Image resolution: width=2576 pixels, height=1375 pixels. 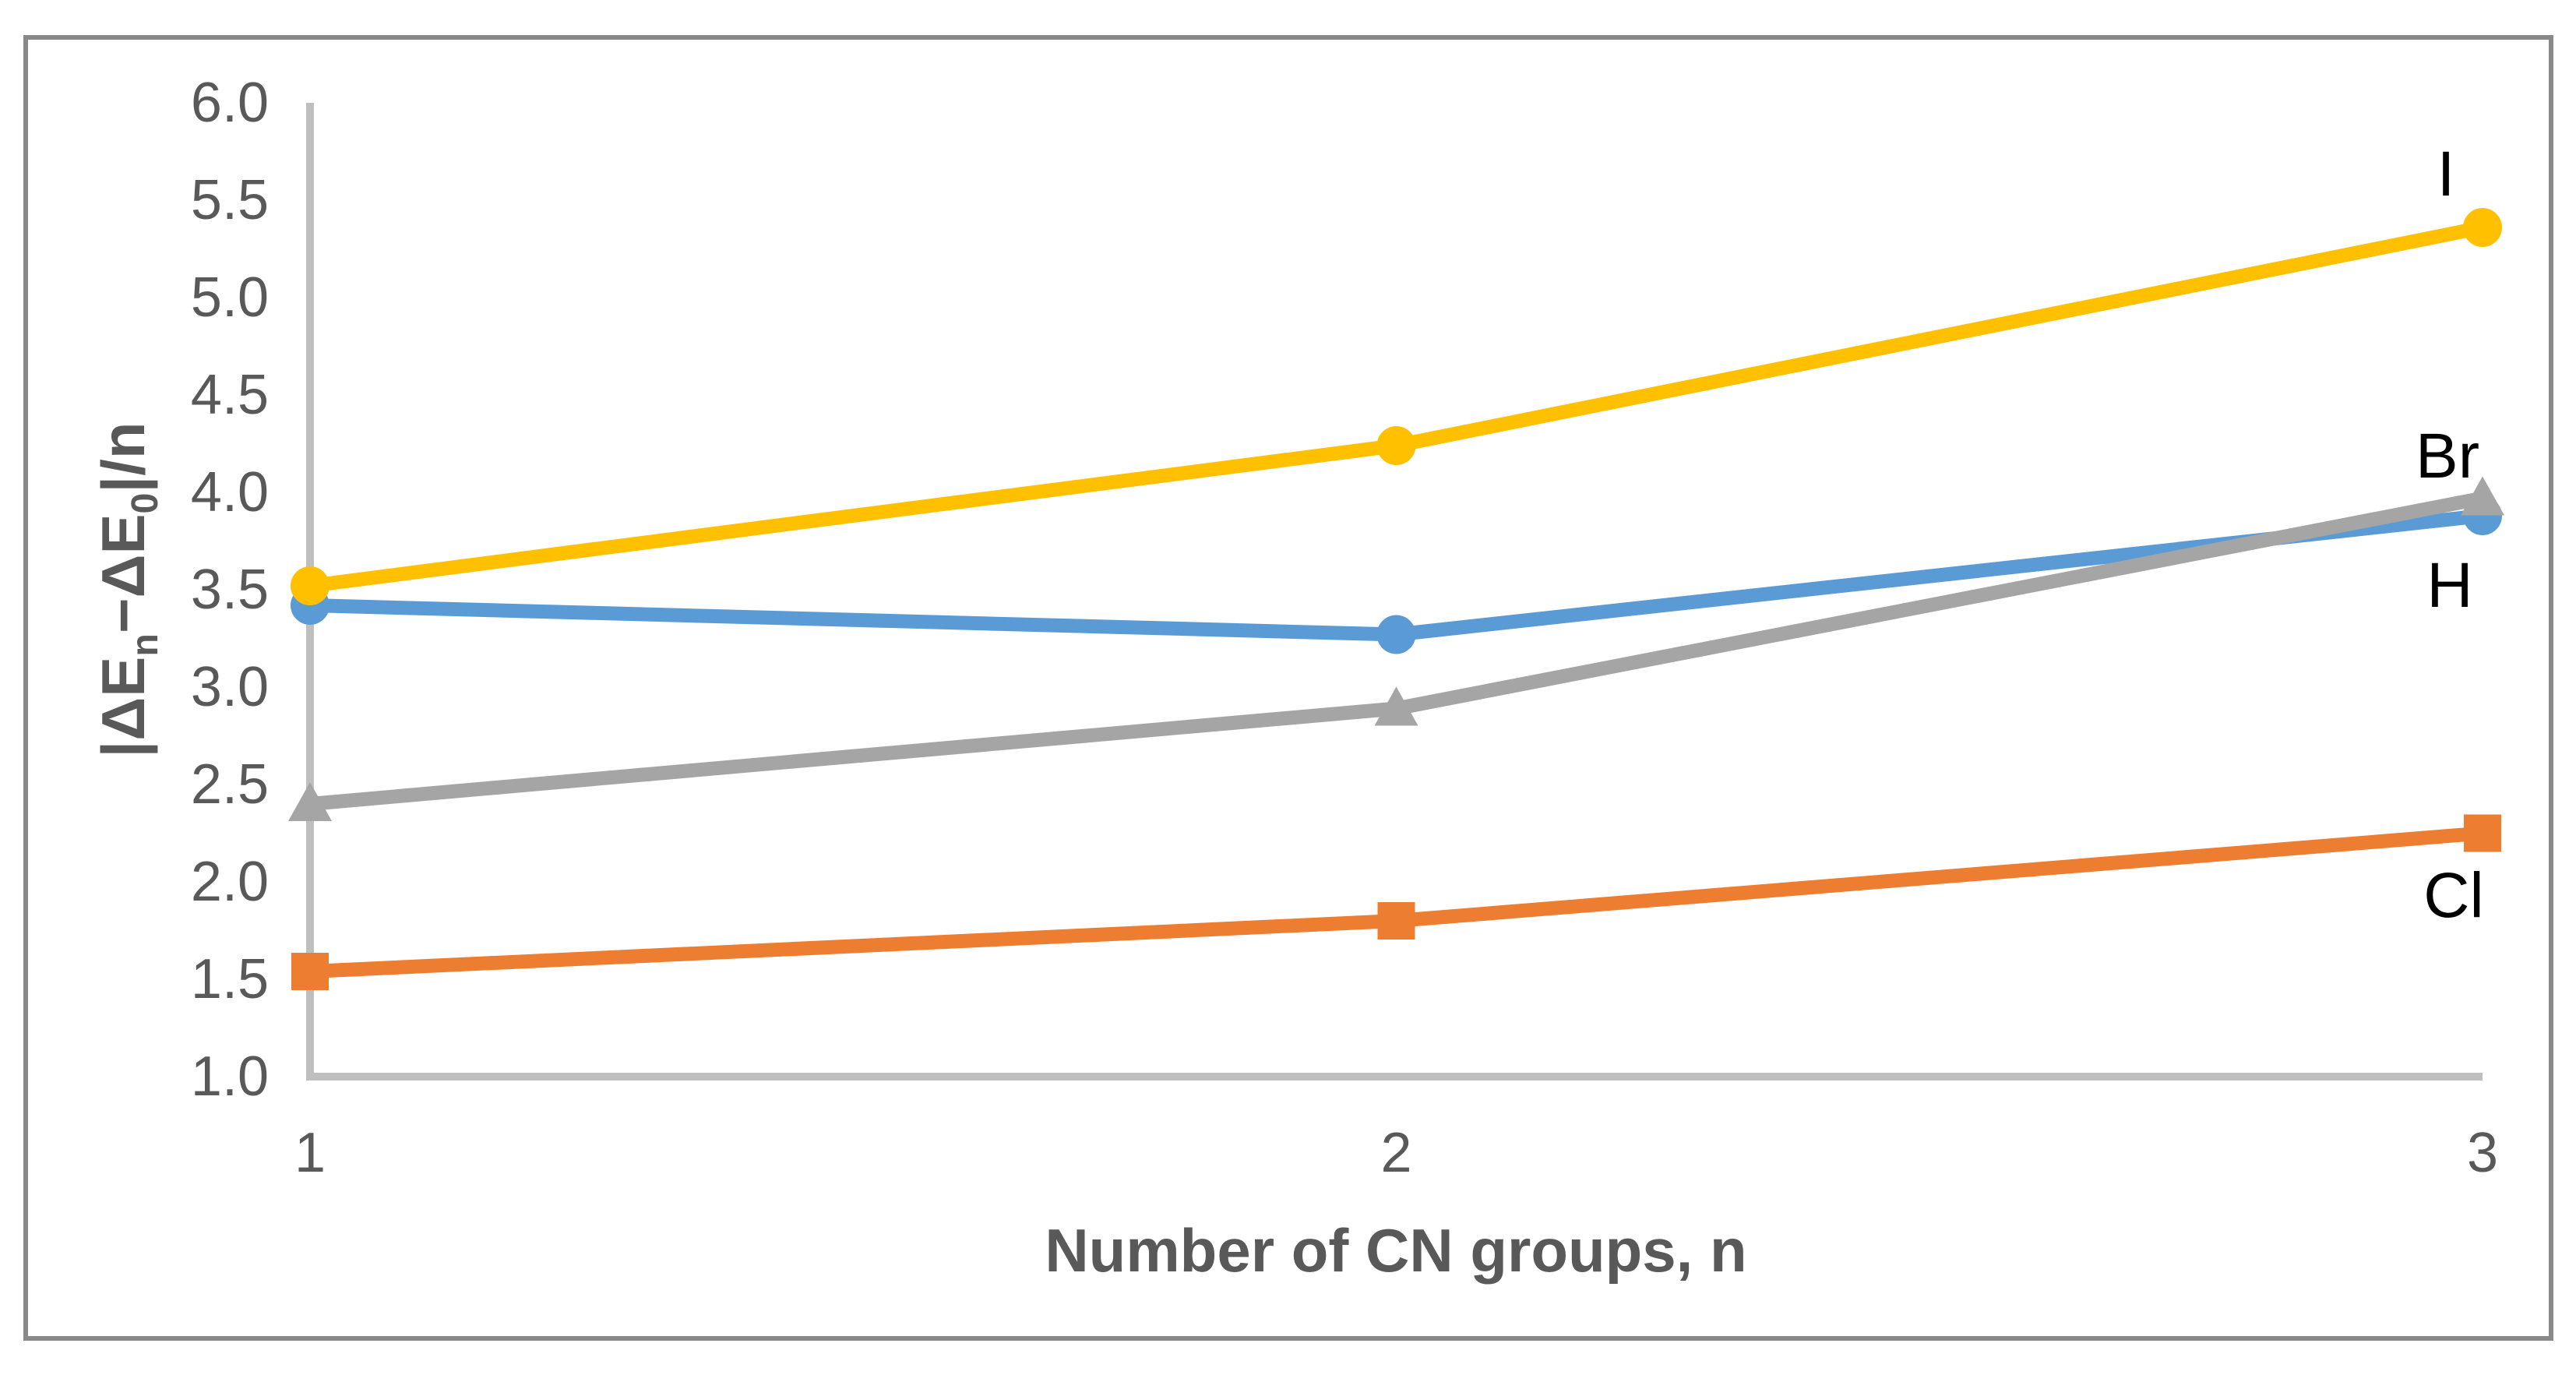 What do you see at coordinates (310, 1153) in the screenshot?
I see `x-tick-label: 1` at bounding box center [310, 1153].